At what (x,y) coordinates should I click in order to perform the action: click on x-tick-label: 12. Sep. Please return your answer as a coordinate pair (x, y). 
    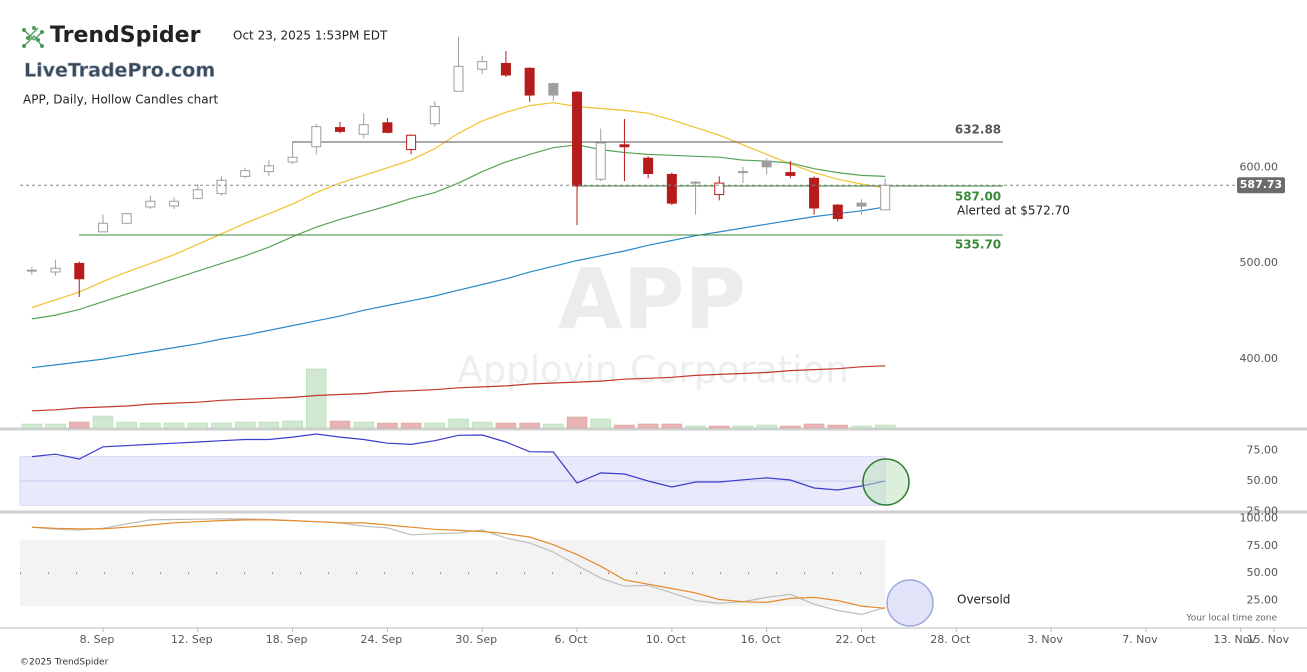
    Looking at the image, I should click on (192, 639).